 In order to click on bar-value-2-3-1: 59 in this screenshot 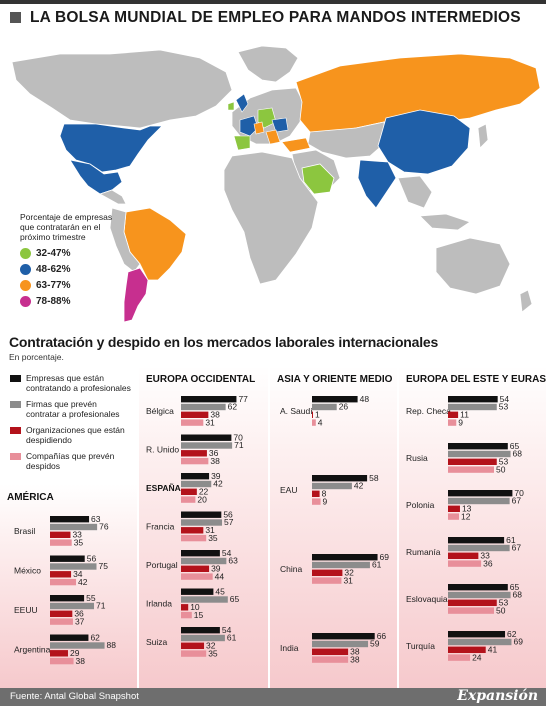, I will do `click(375, 644)`.